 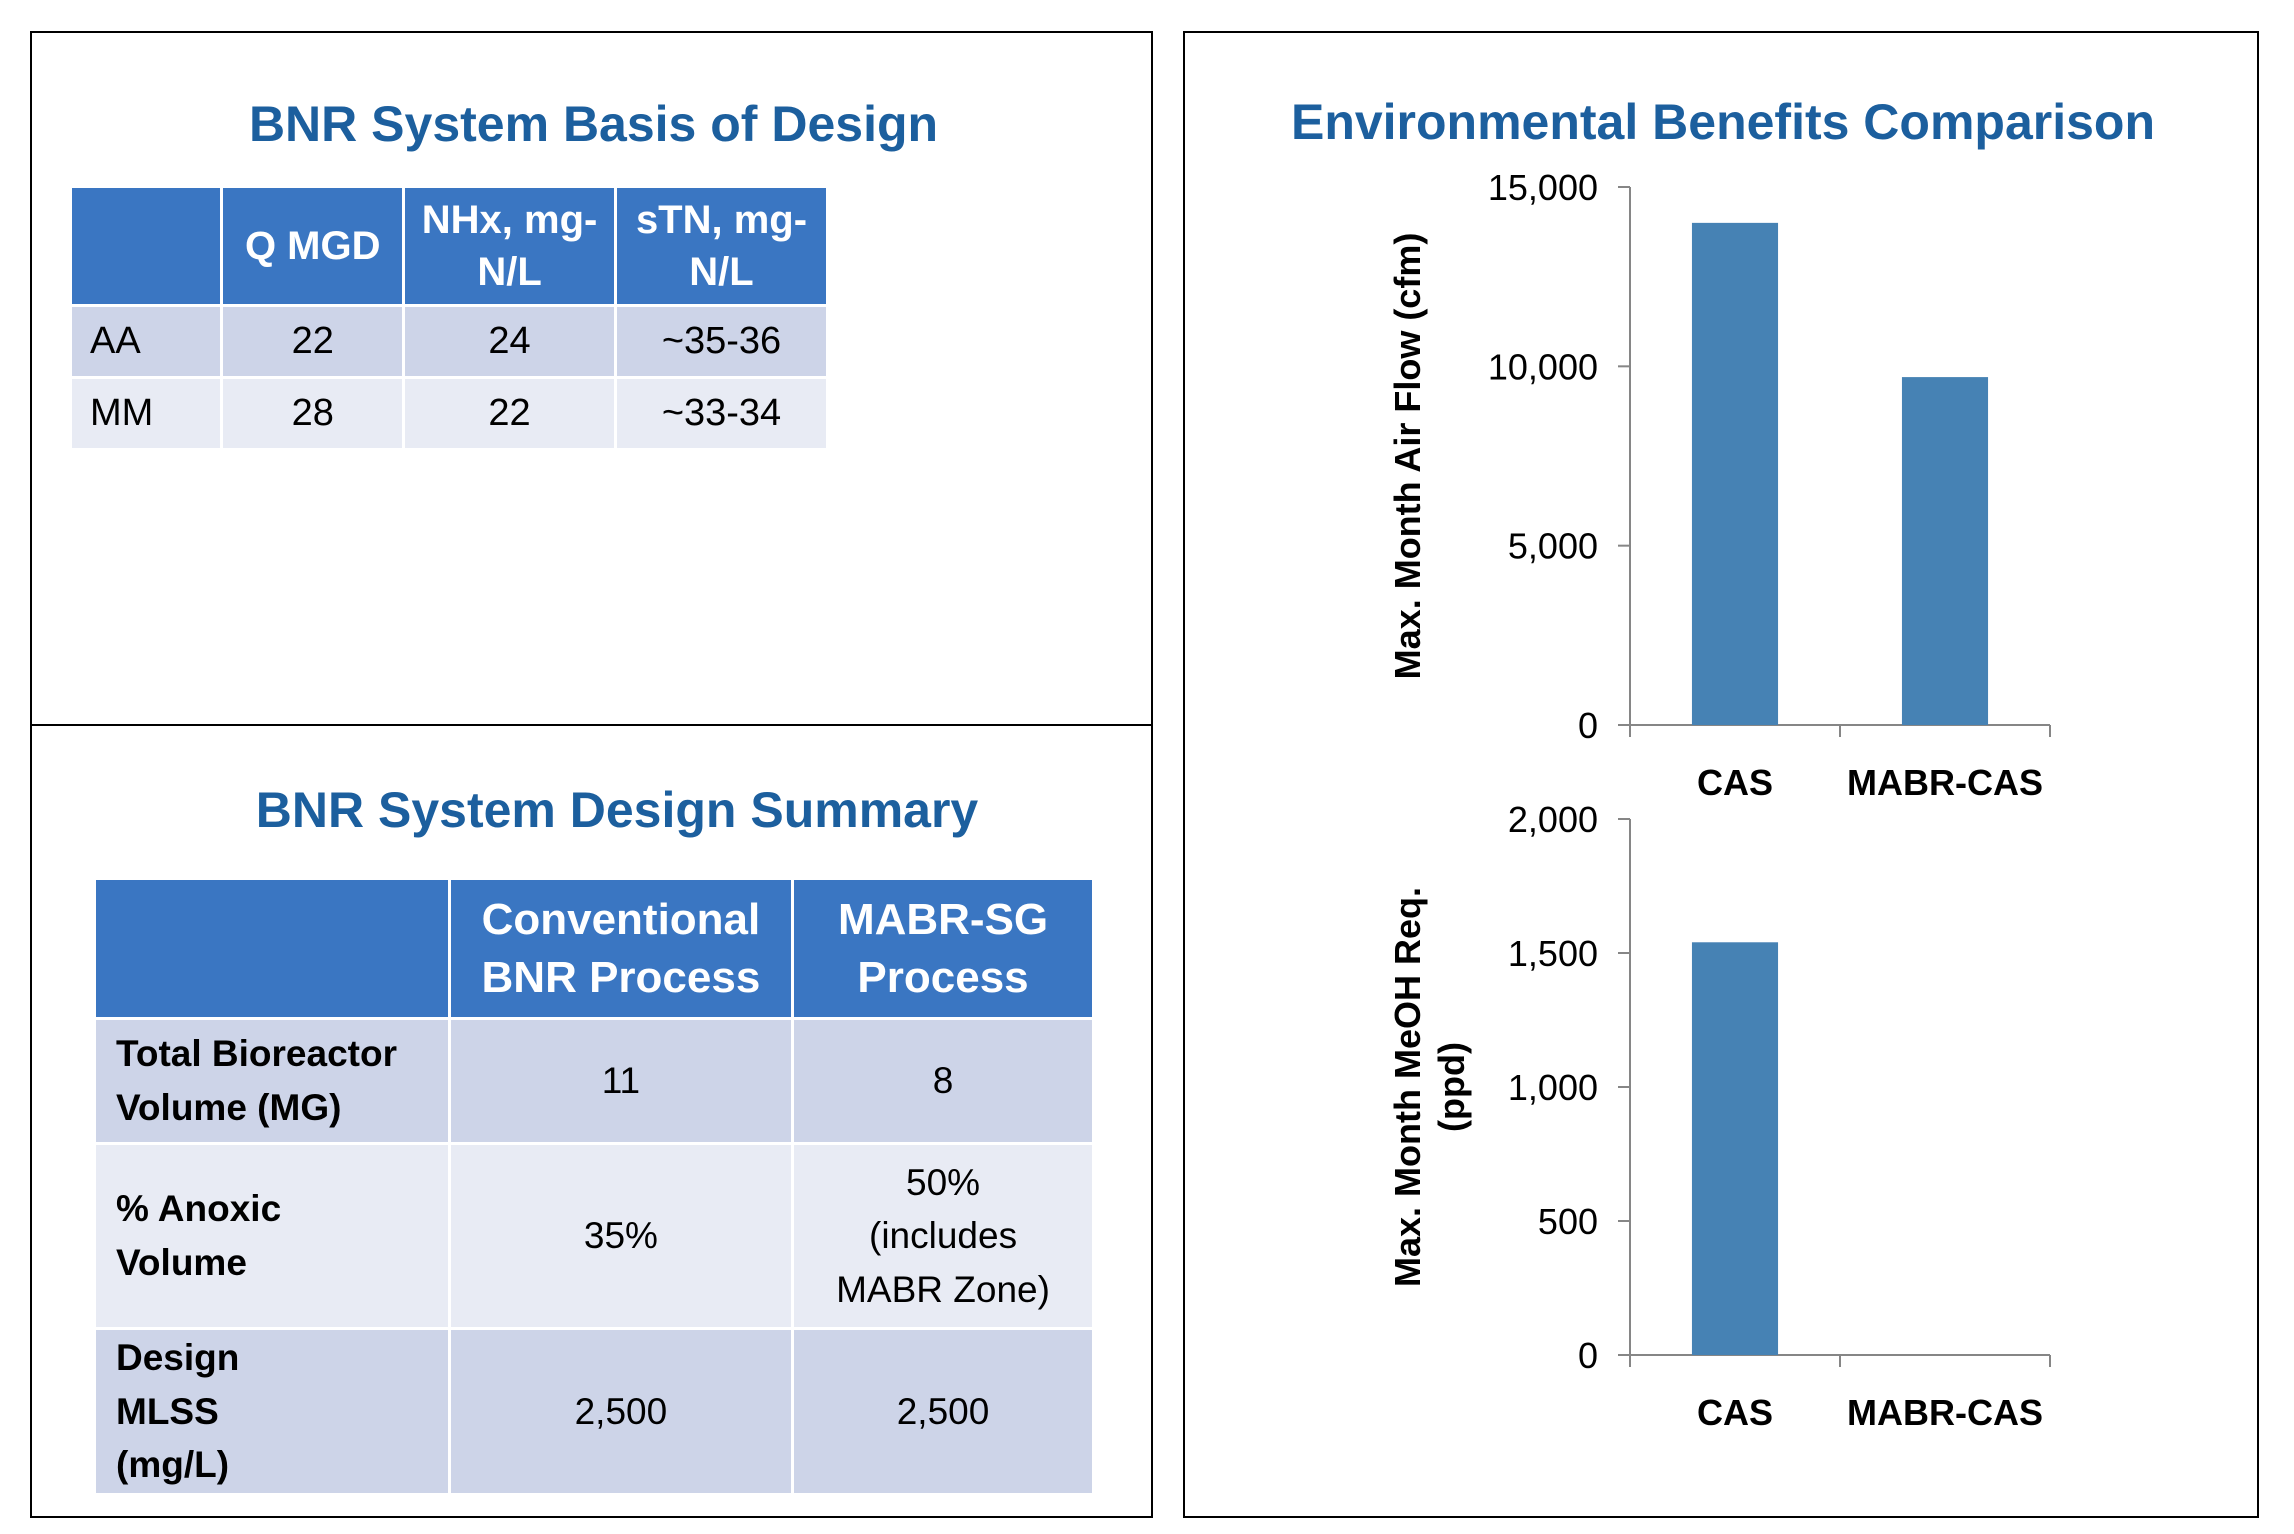 What do you see at coordinates (721, 413) in the screenshot?
I see `cell-stn: ~33-34` at bounding box center [721, 413].